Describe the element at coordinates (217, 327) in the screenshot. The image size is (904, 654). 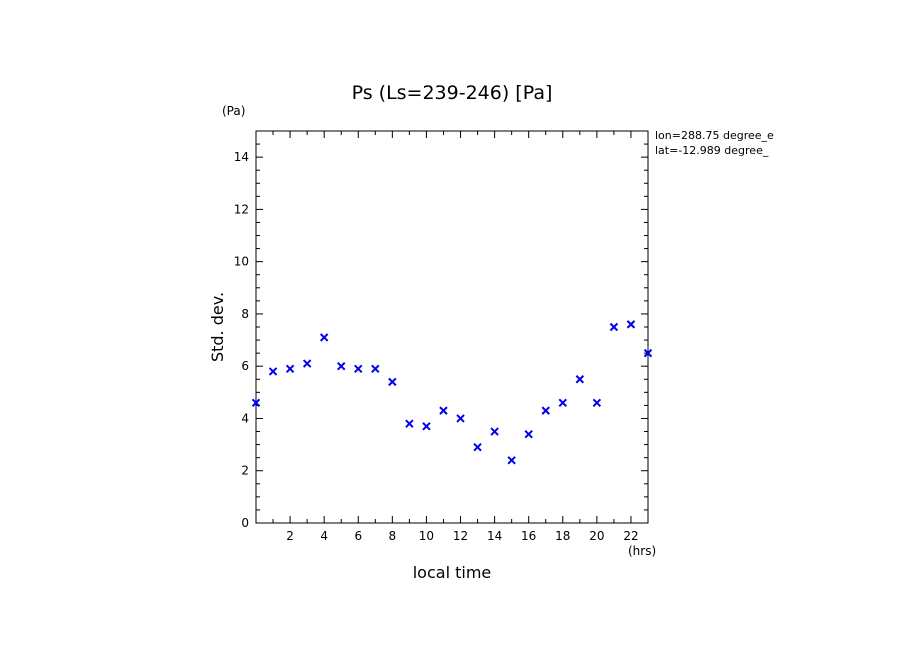
I see `y-axis-label: Std. dev.` at that location.